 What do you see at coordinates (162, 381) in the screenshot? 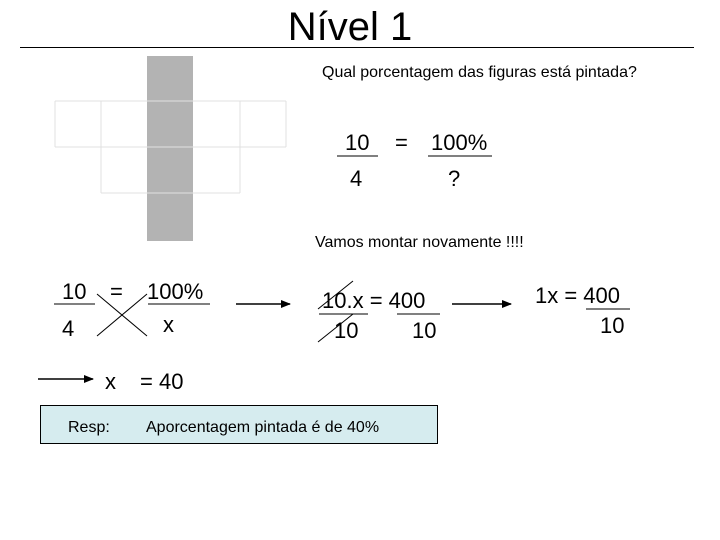
I see `result-value: = 40` at bounding box center [162, 381].